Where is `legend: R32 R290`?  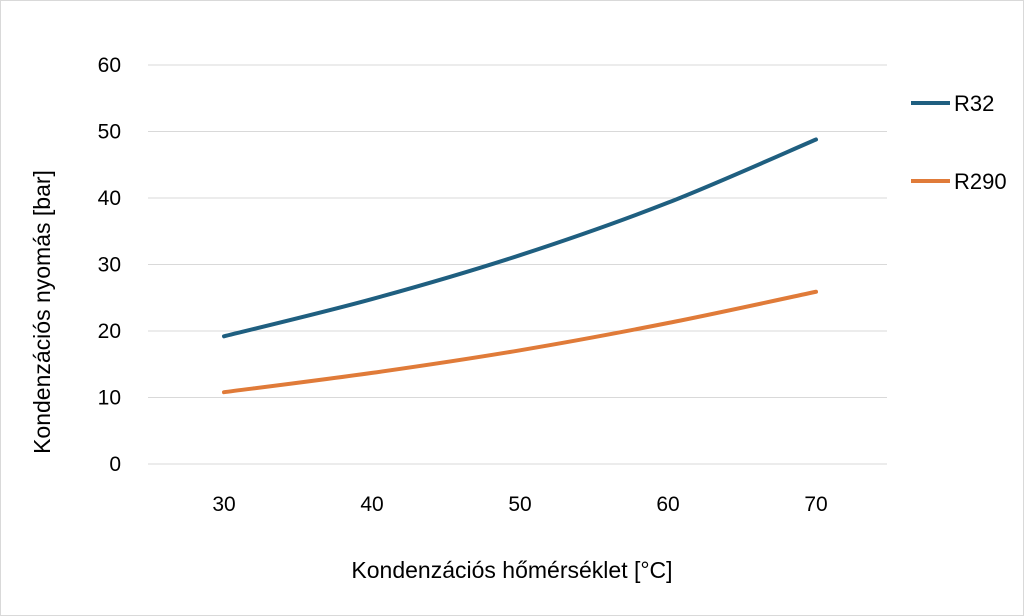
legend: R32 R290 is located at coordinates (959, 142).